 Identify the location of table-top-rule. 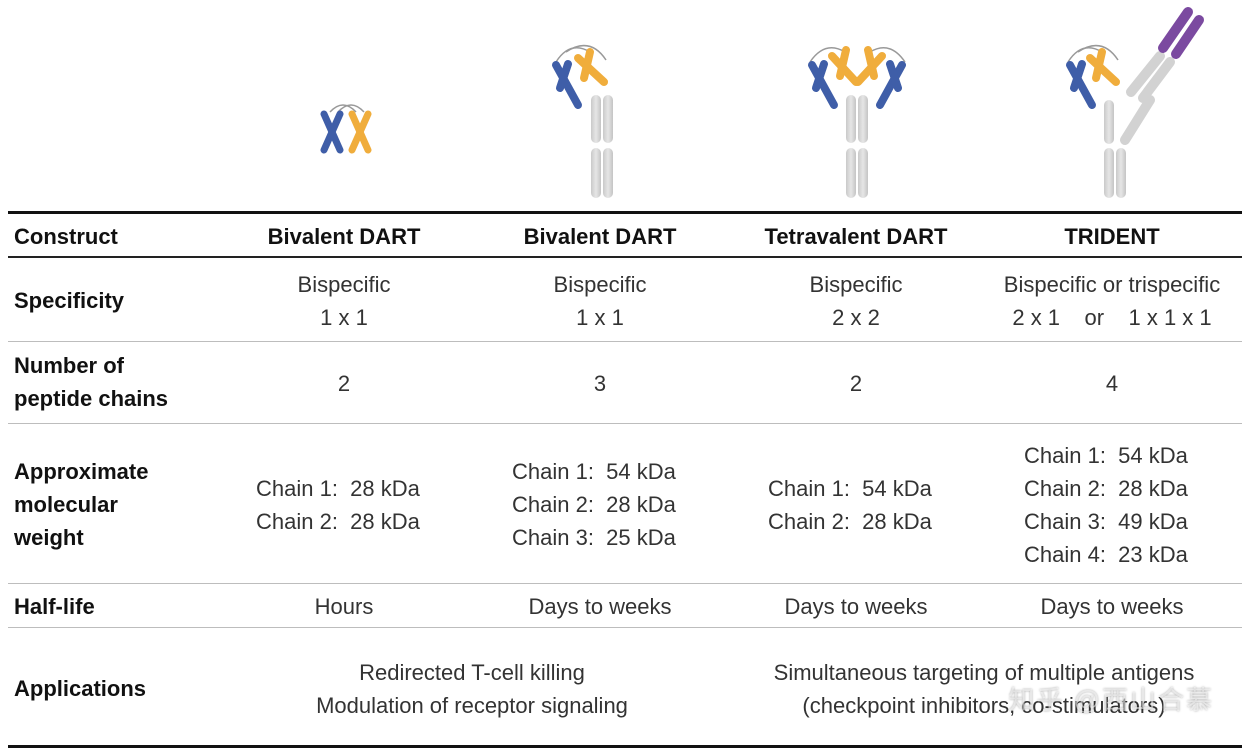
(625, 212).